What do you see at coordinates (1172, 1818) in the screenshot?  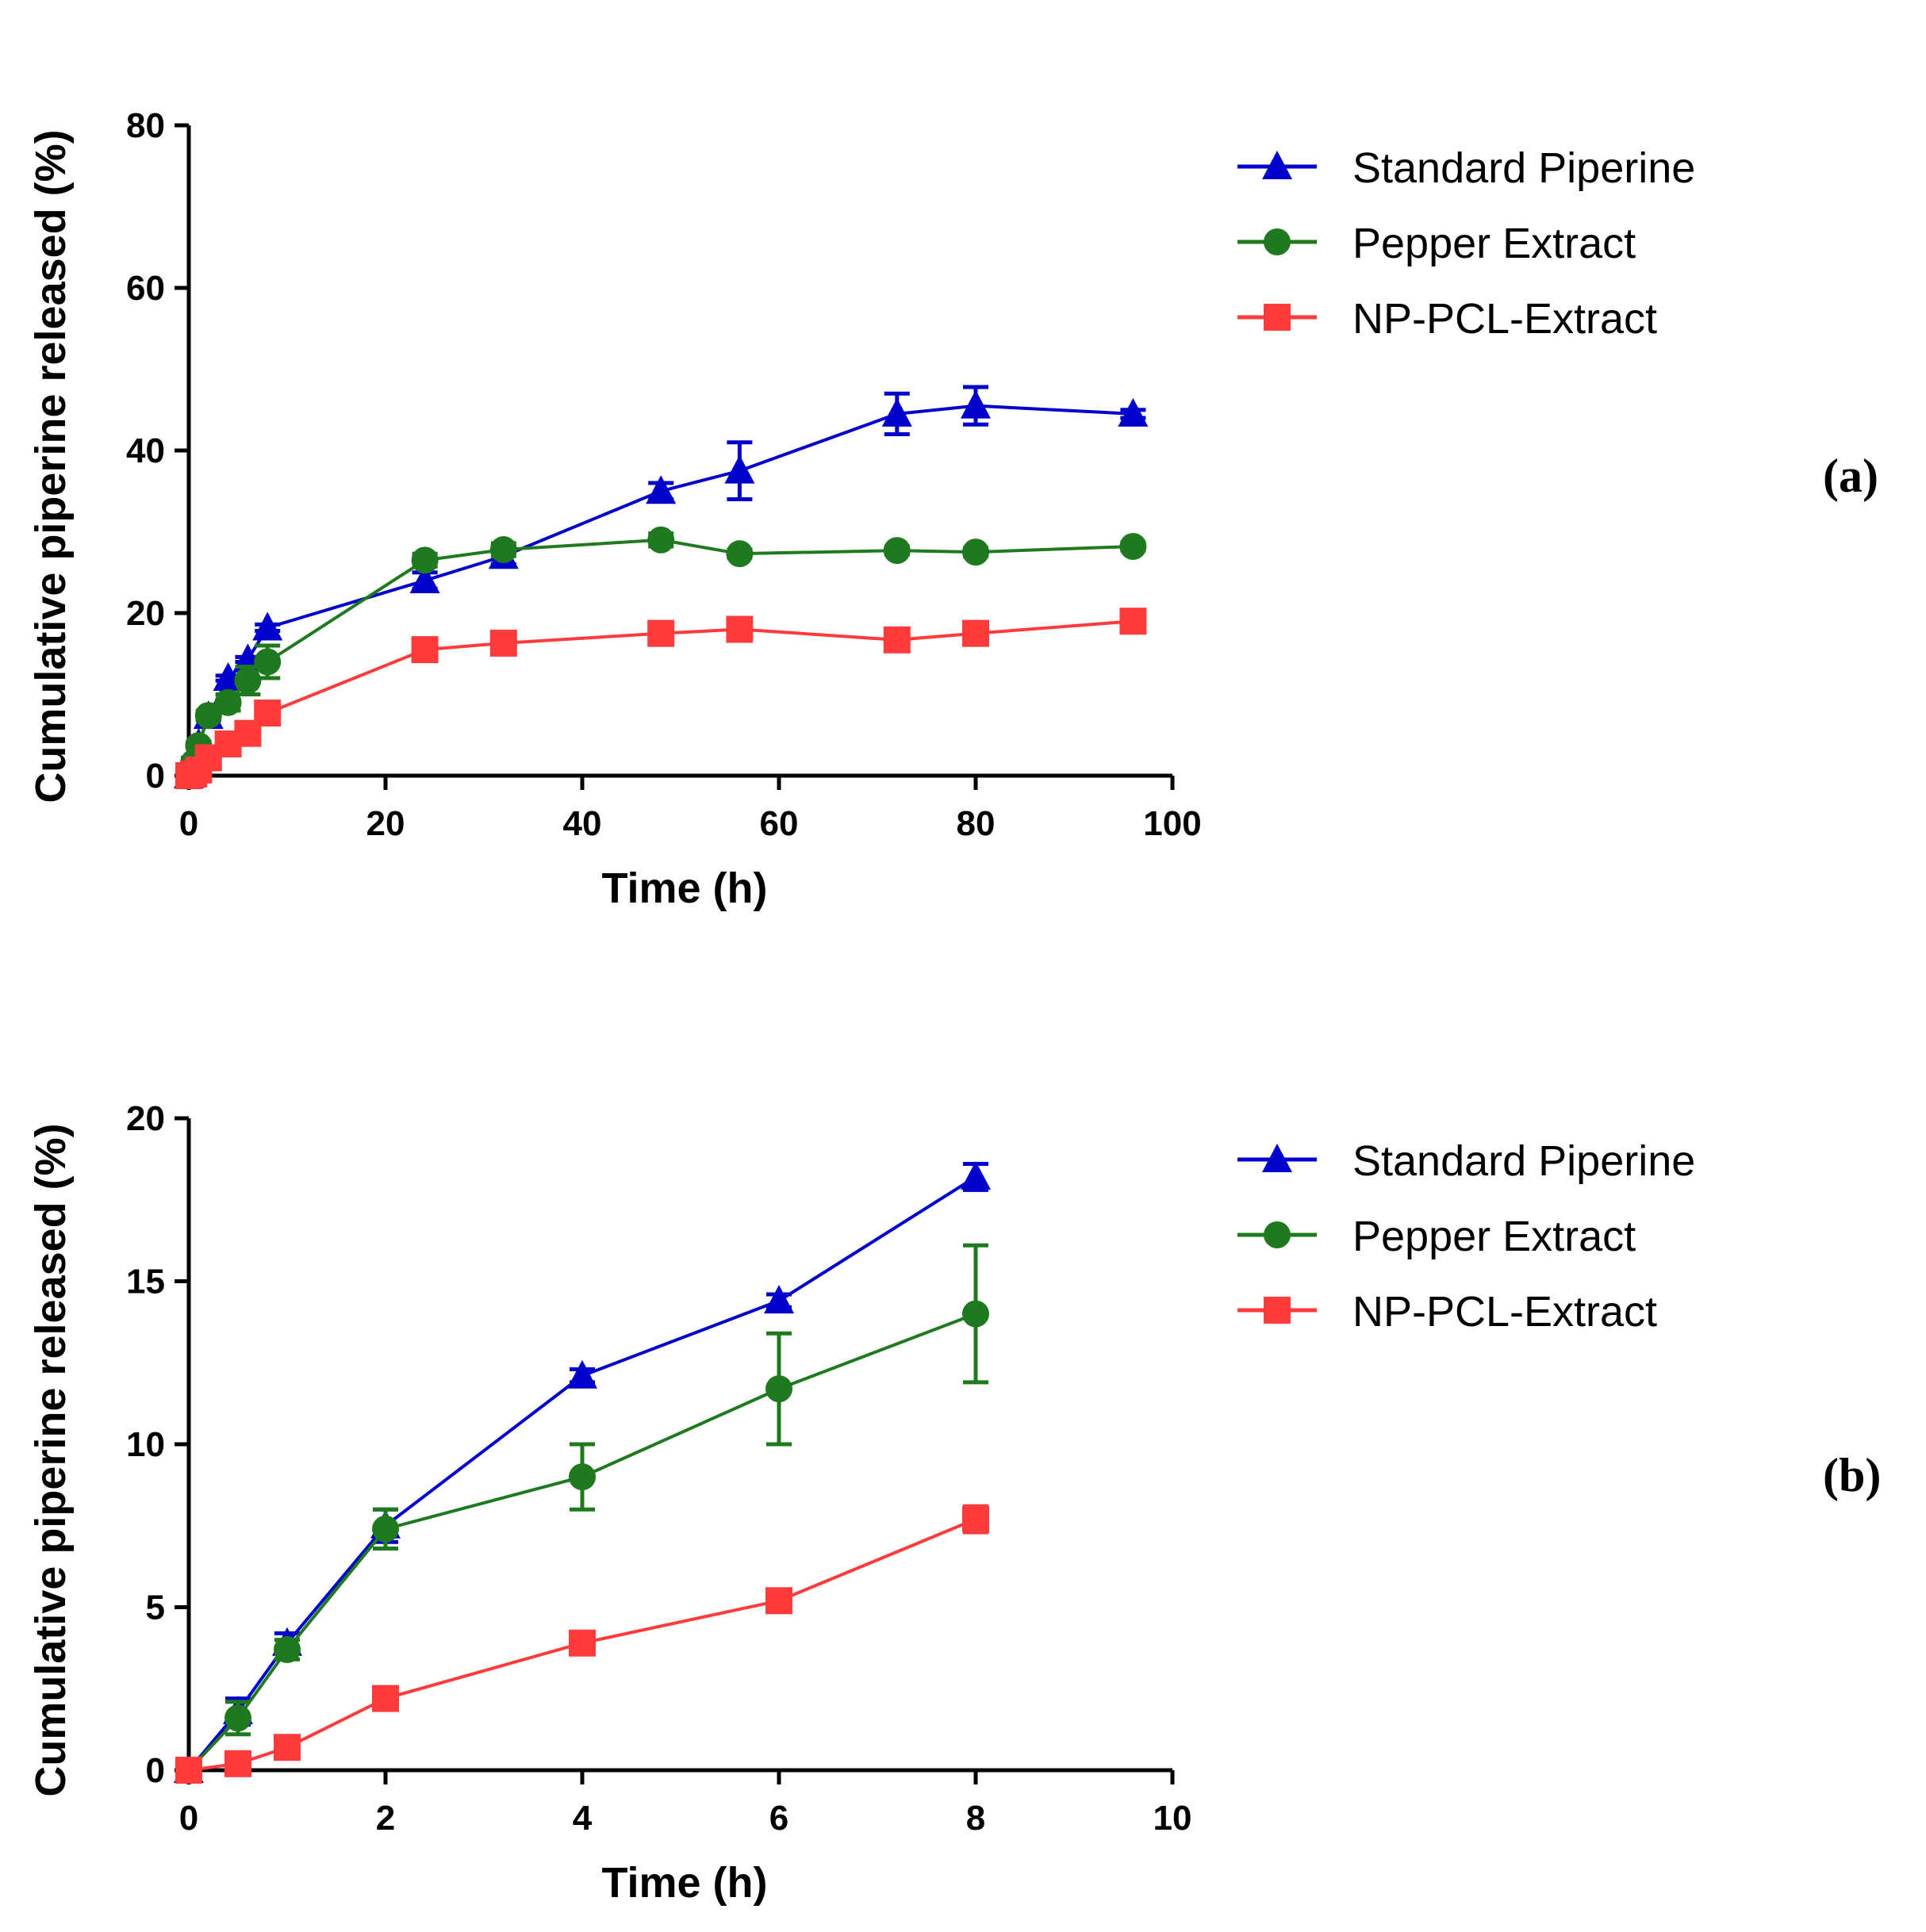 I see `x-tick-label: 10` at bounding box center [1172, 1818].